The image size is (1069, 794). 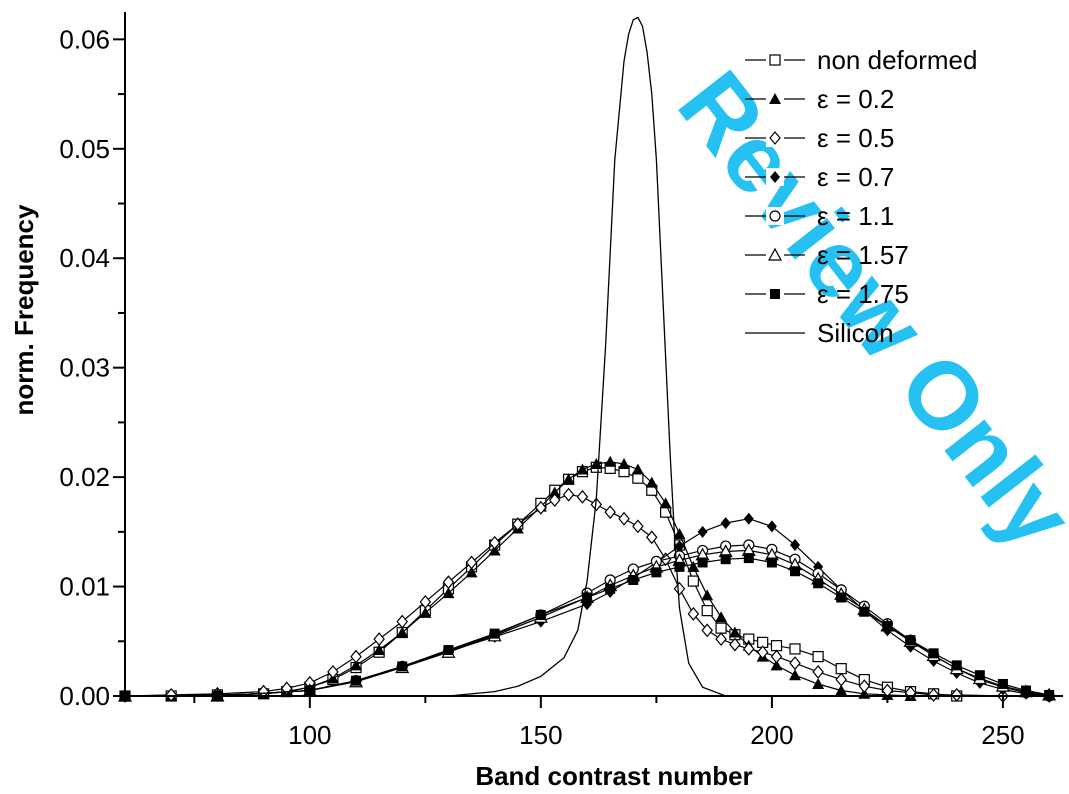 I want to click on y-axis-title: norm. Frequency, so click(x=24, y=309).